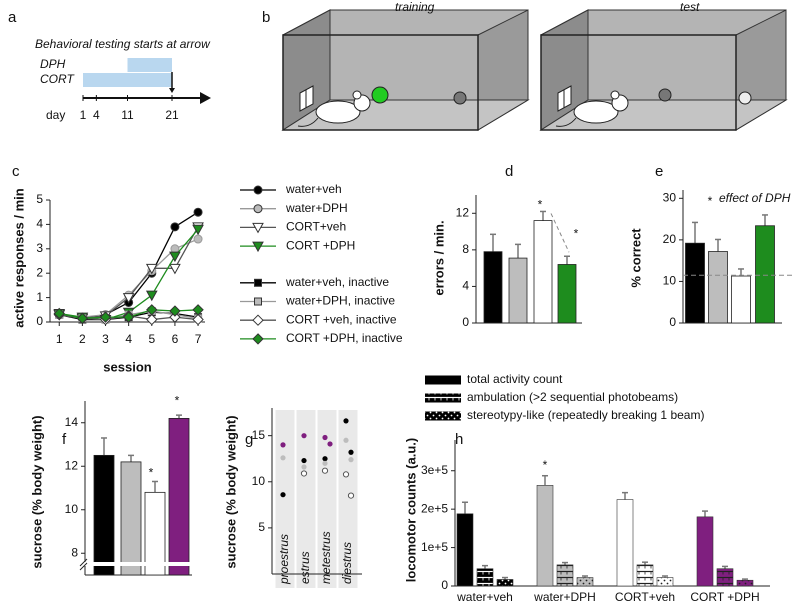 This screenshot has width=800, height=606. Describe the element at coordinates (572, 397) in the screenshot. I see `legend-label: ambulation (>2 sequential photobeams)` at that location.